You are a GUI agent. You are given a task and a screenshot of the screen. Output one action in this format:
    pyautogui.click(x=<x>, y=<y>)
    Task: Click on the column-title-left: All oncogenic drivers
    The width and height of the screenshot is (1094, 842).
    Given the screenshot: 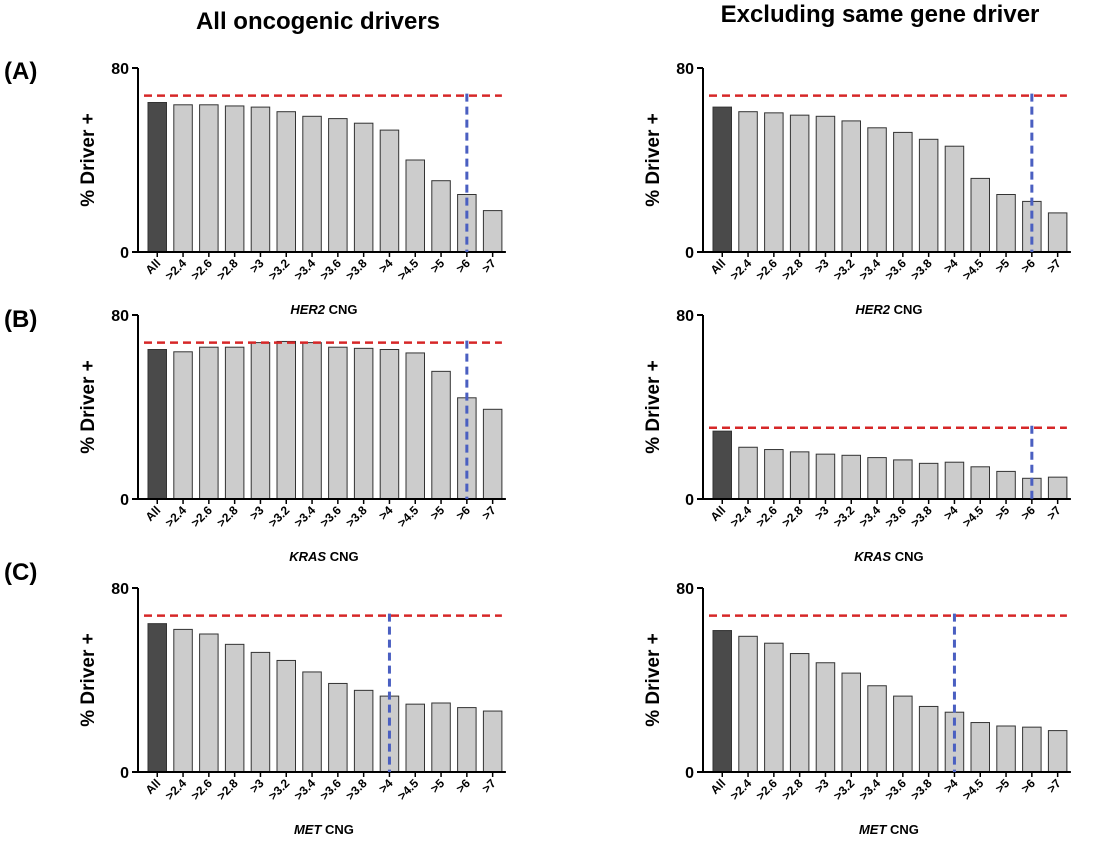 What is the action you would take?
    pyautogui.click(x=318, y=21)
    